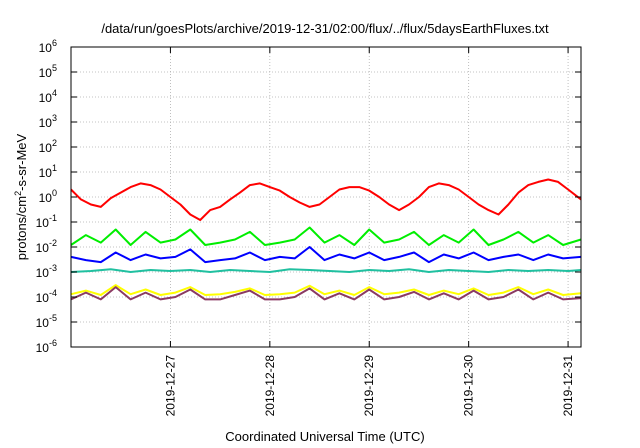 The height and width of the screenshot is (448, 640). What do you see at coordinates (54, 43) in the screenshot?
I see `y-tick-exponent: 6` at bounding box center [54, 43].